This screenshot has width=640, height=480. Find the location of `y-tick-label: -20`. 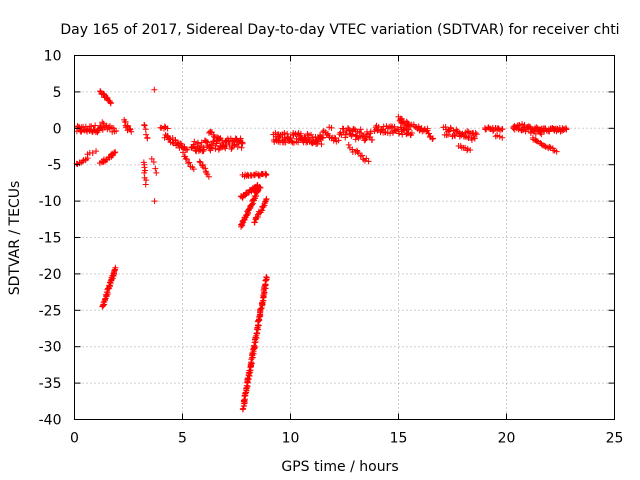

y-tick-label: -20 is located at coordinates (50, 275).